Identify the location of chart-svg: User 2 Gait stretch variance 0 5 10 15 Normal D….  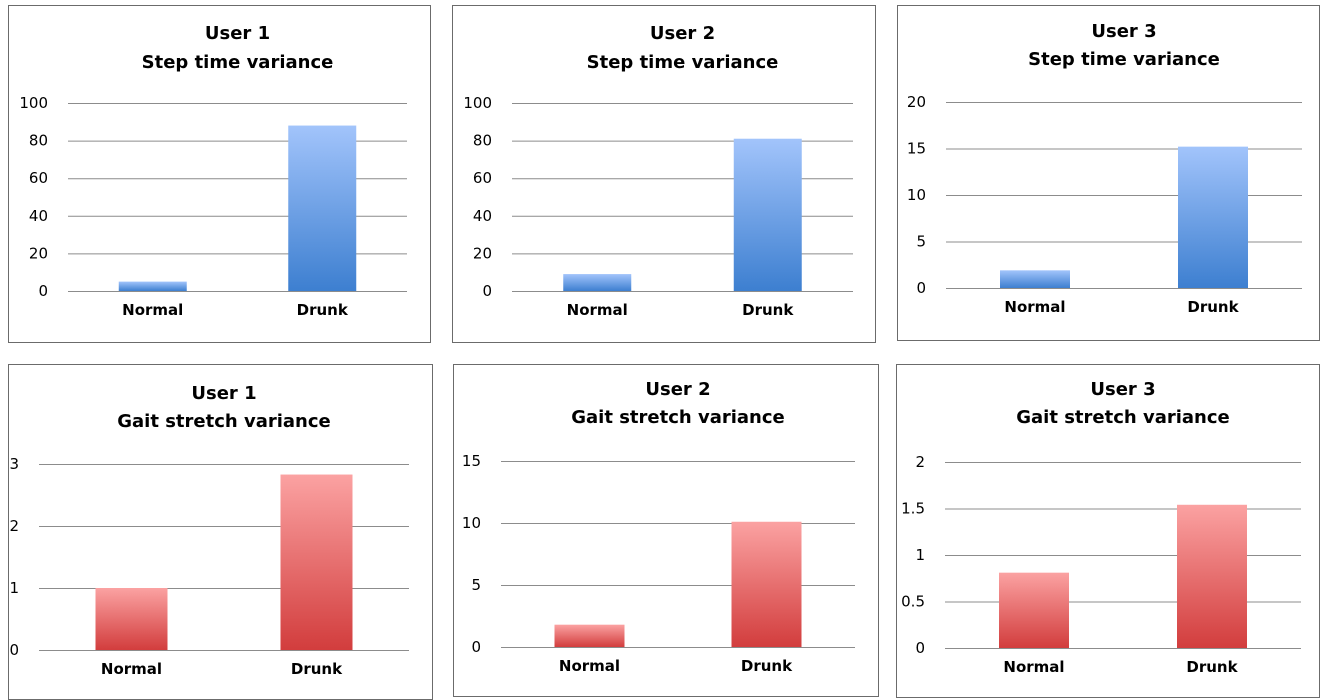
(658, 527).